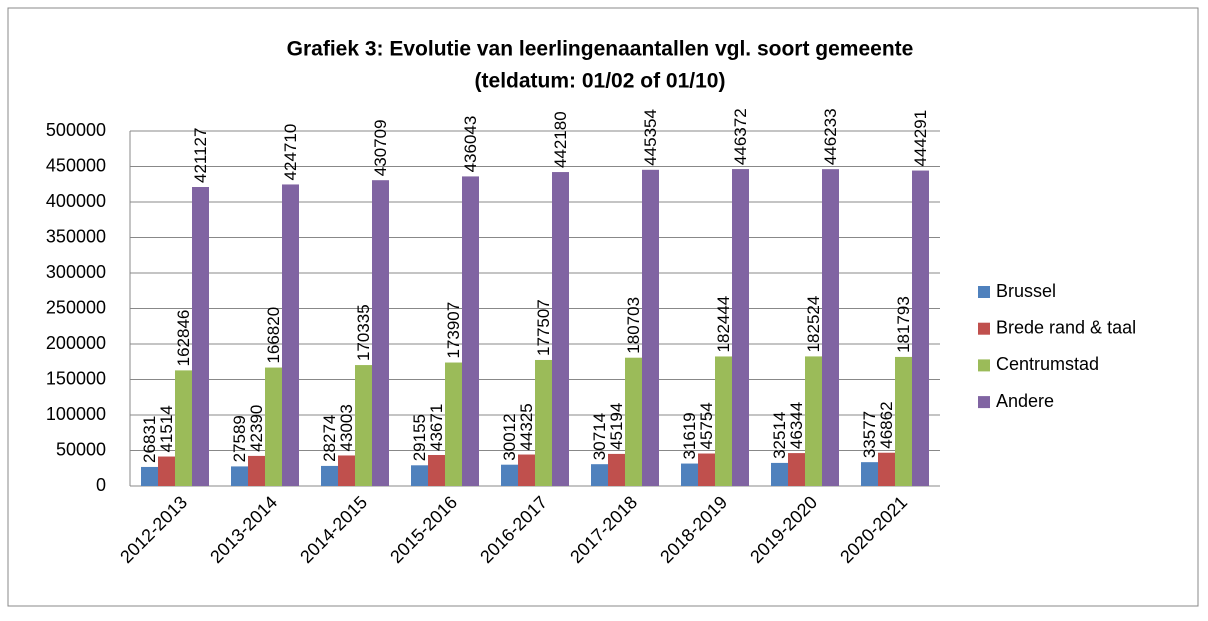 This screenshot has width=1208, height=621. What do you see at coordinates (470, 144) in the screenshot?
I see `data-label: 436043` at bounding box center [470, 144].